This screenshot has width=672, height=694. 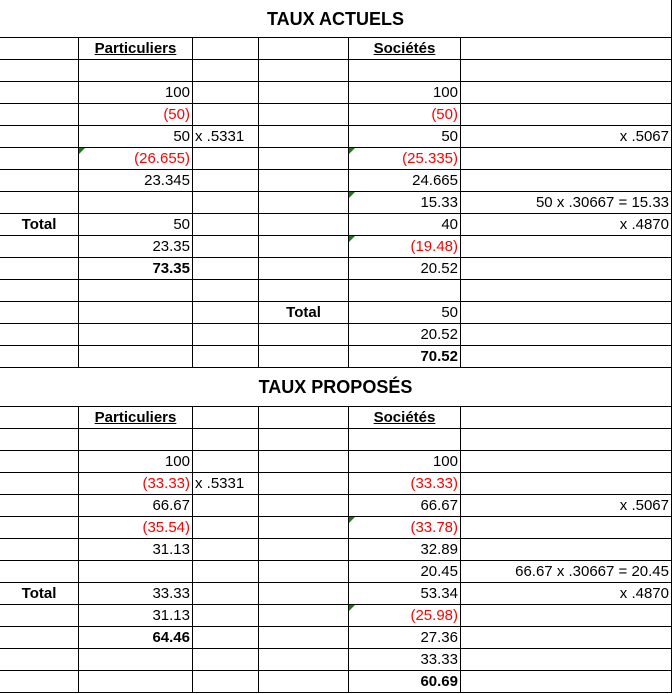 I want to click on cell: 40, so click(x=405, y=225).